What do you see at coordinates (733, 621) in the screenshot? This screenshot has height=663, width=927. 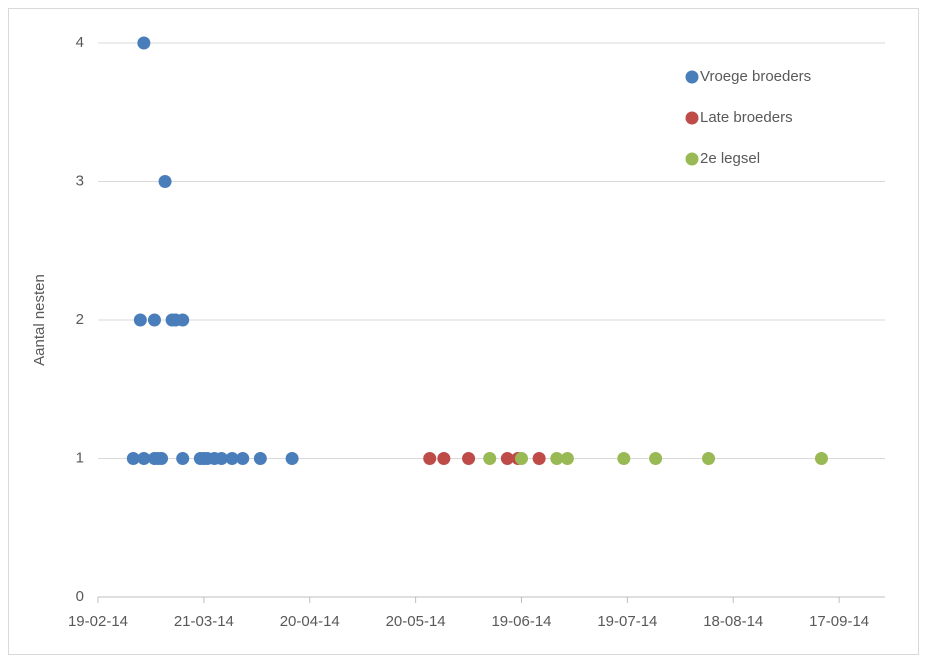 I see `x-tick-label: 18-08-14` at bounding box center [733, 621].